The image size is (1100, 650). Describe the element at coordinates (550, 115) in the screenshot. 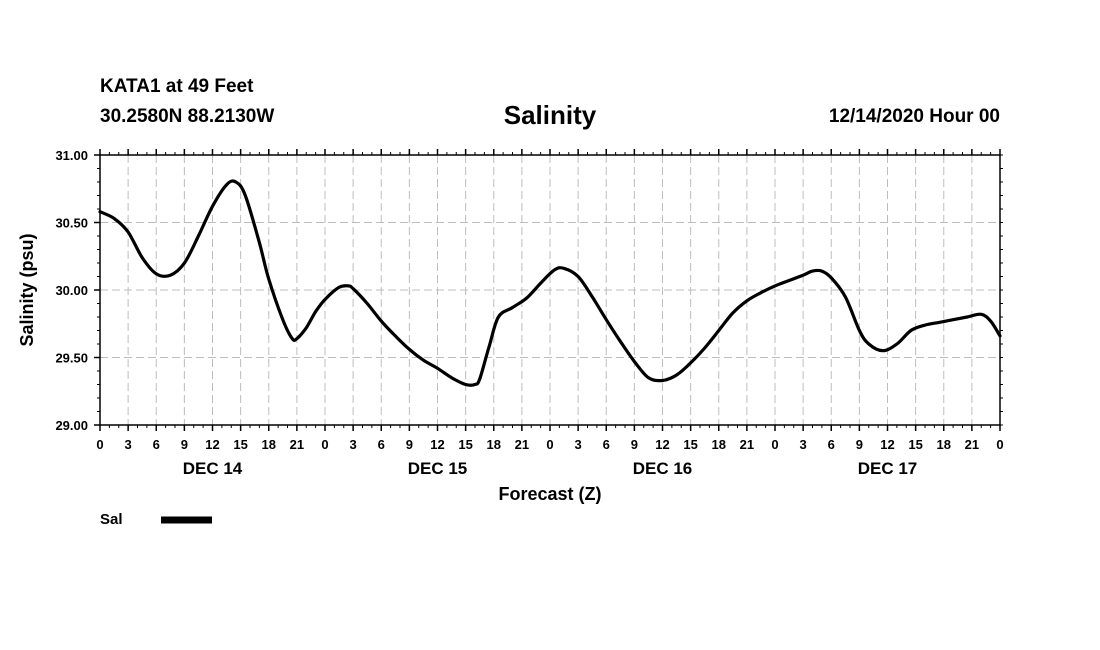

I see `chart-title: Salinity` at that location.